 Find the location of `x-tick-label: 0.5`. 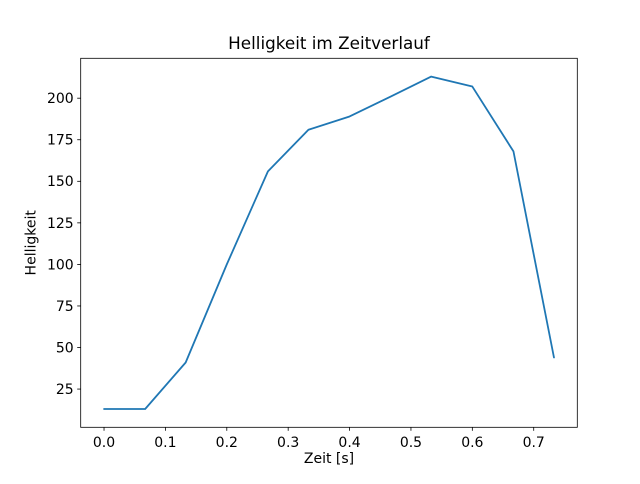

x-tick-label: 0.5 is located at coordinates (411, 443).